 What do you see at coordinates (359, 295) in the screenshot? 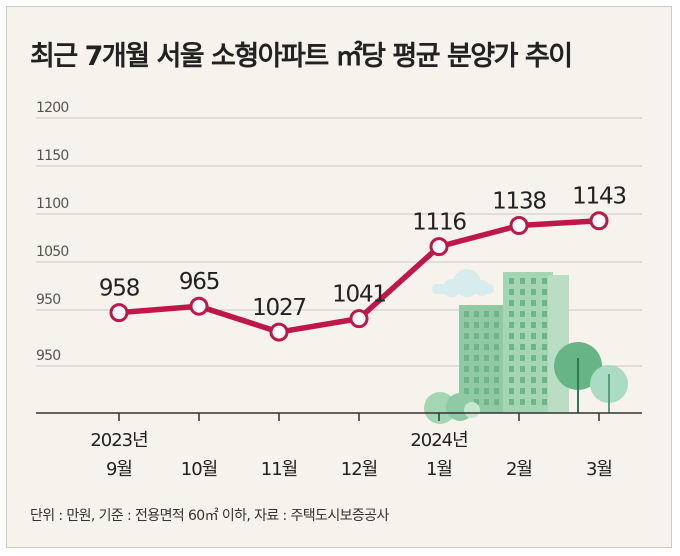
I see `data-label: 1041` at bounding box center [359, 295].